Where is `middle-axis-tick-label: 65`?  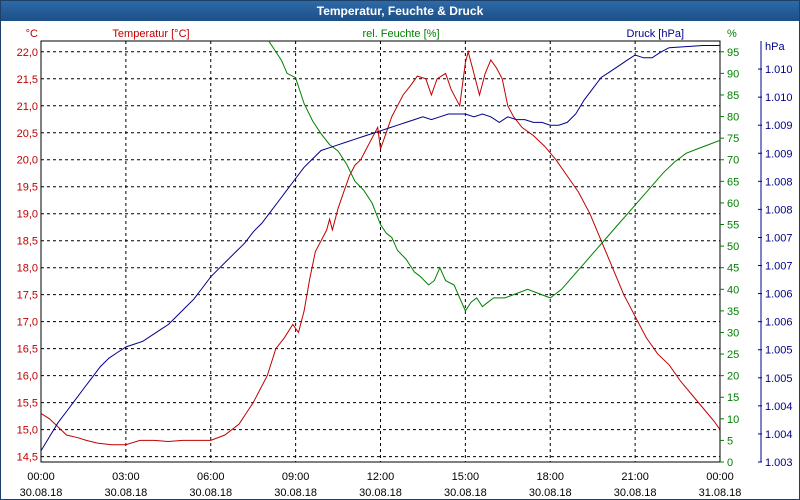
middle-axis-tick-label: 65 is located at coordinates (733, 182).